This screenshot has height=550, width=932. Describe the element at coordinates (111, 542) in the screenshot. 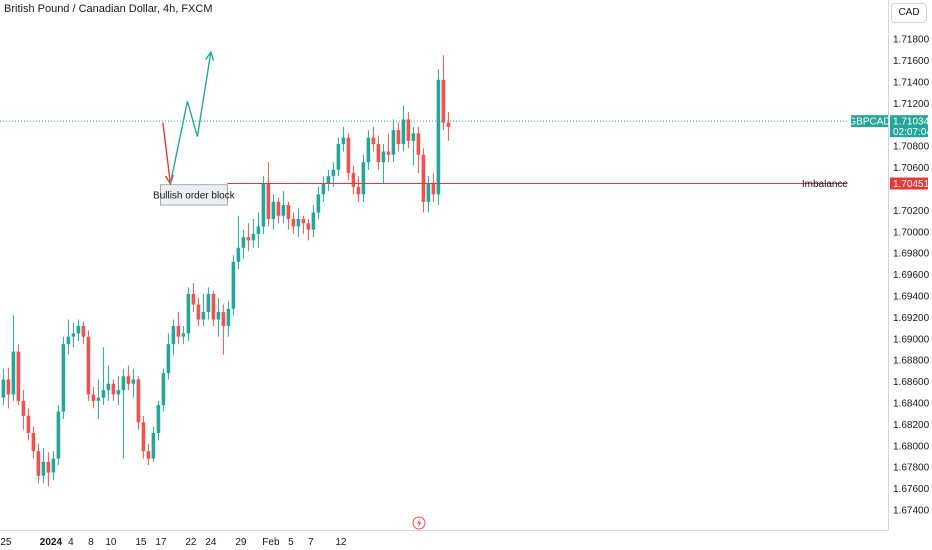

I see `x-tick-label: 10` at that location.